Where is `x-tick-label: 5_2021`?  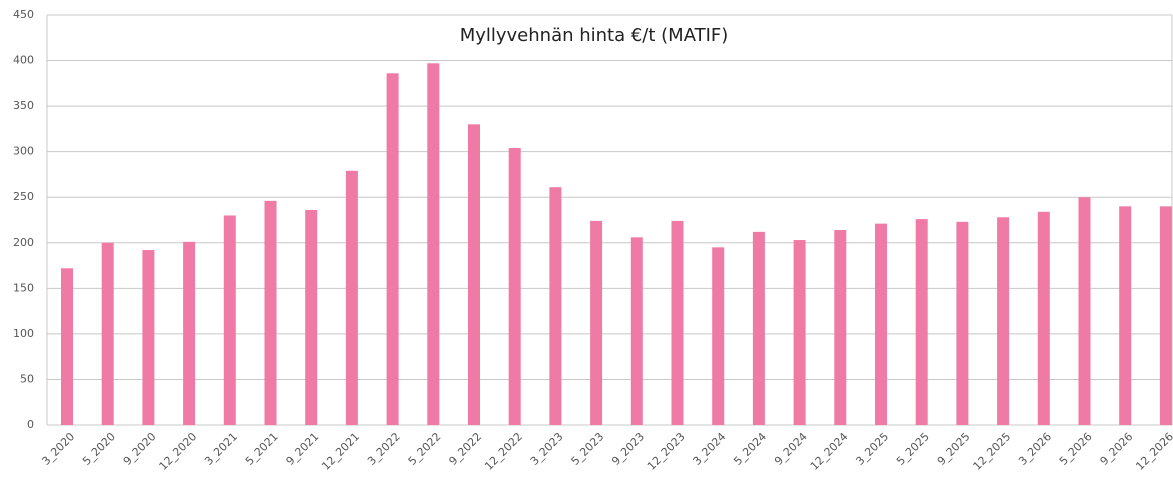
x-tick-label: 5_2021 is located at coordinates (262, 449).